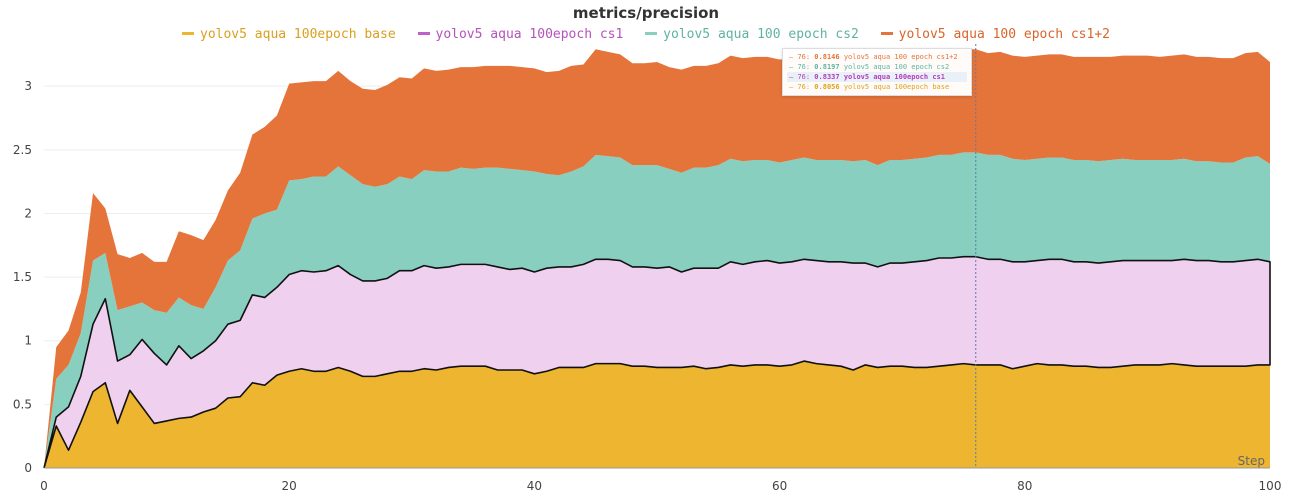  Describe the element at coordinates (646, 13) in the screenshot. I see `chart-title: metrics/precision` at that location.